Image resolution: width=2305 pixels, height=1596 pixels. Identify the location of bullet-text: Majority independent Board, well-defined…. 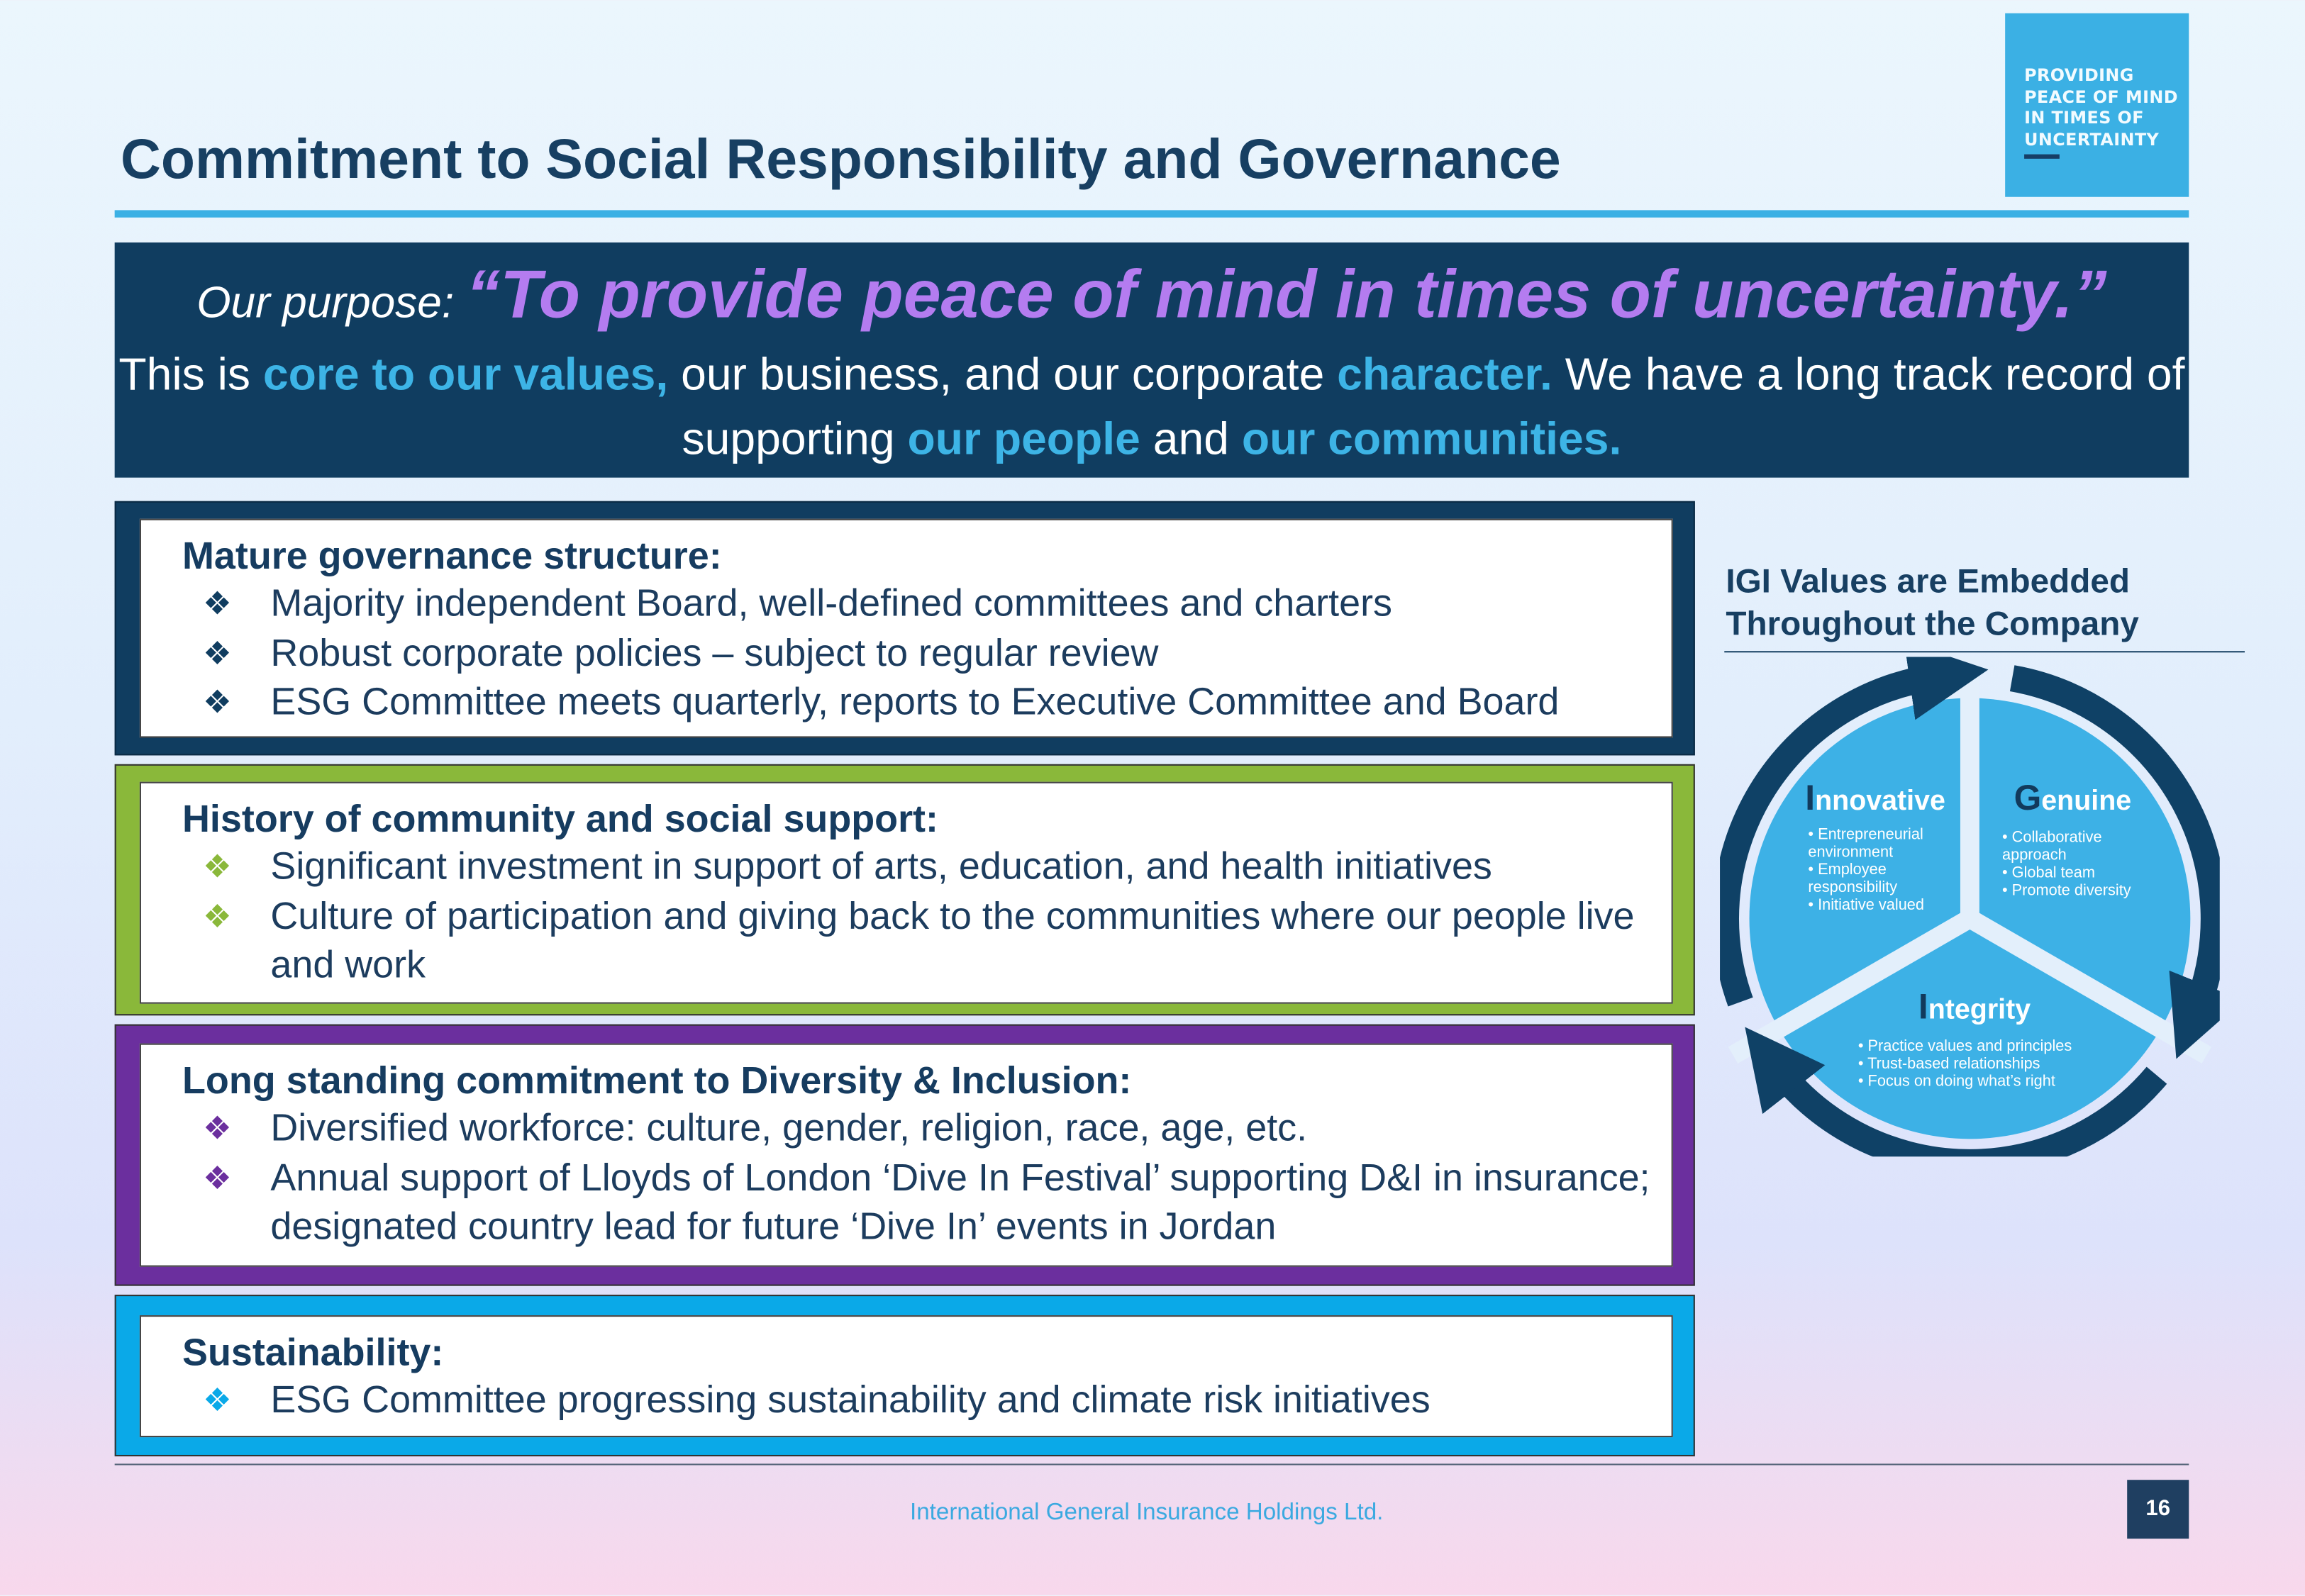
(832, 602).